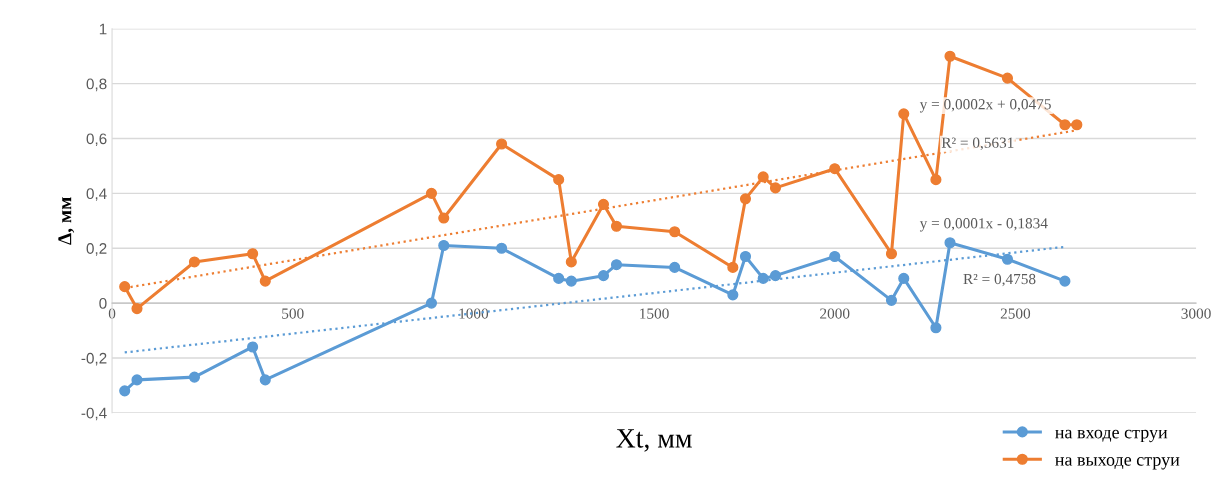 This screenshot has width=1218, height=480. Describe the element at coordinates (112, 313) in the screenshot. I see `x-tick-label: 0` at that location.